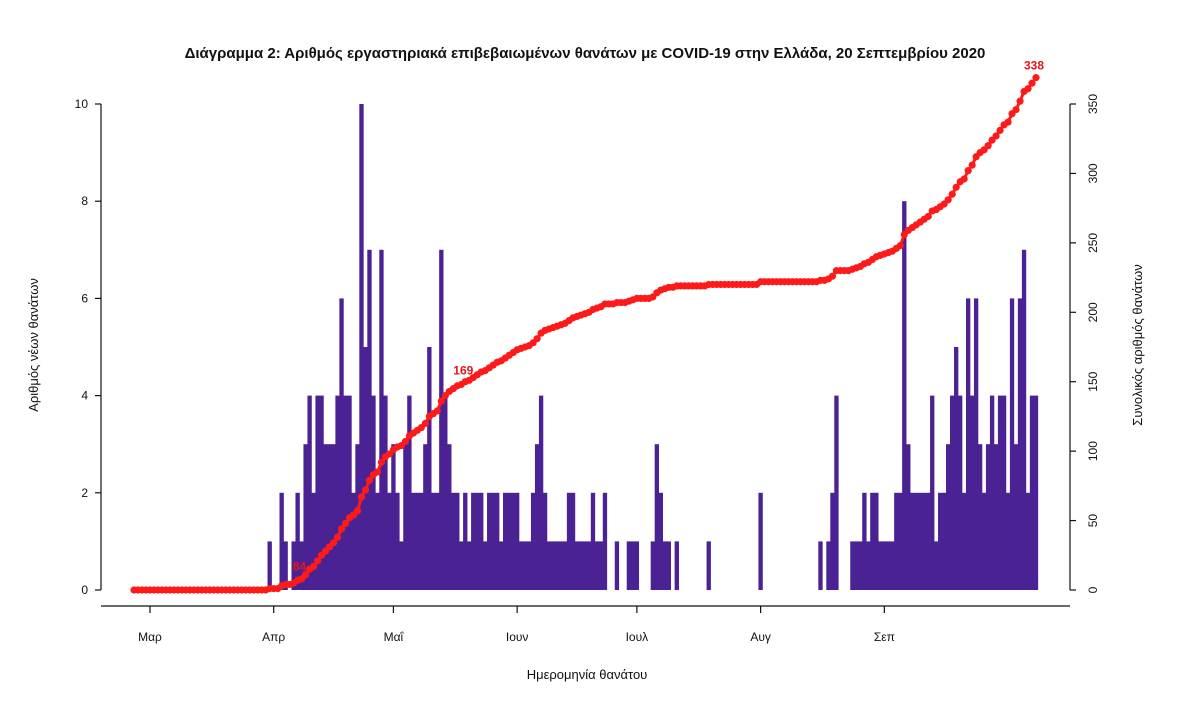 This screenshot has height=709, width=1200. What do you see at coordinates (84, 396) in the screenshot?
I see `y-tick-label: 4` at bounding box center [84, 396].